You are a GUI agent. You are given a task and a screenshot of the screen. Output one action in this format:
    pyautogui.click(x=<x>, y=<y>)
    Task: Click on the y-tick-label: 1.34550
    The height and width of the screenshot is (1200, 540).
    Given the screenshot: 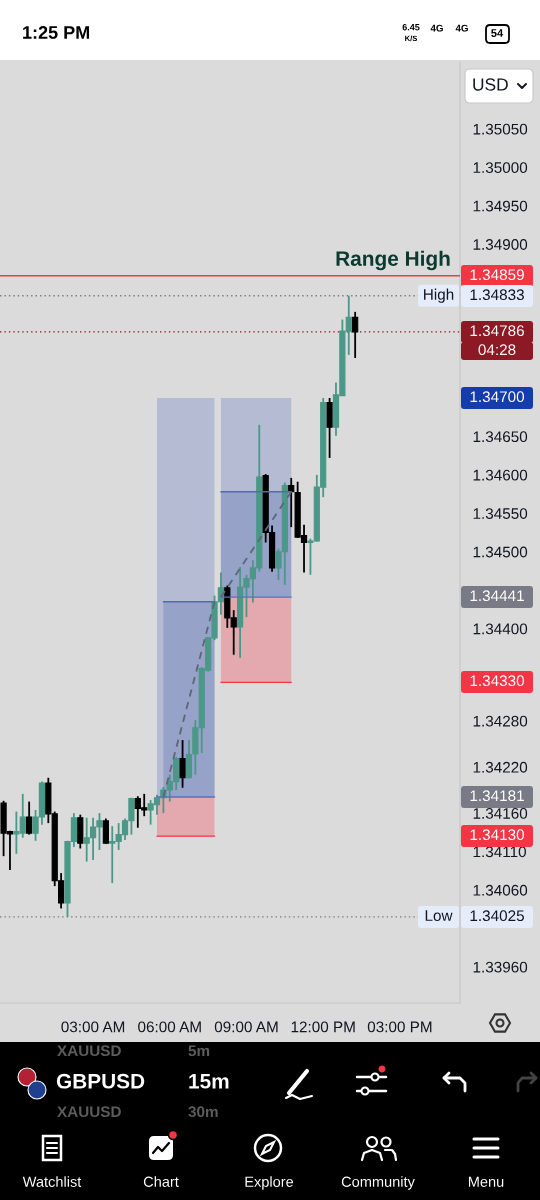 What is the action you would take?
    pyautogui.click(x=500, y=513)
    